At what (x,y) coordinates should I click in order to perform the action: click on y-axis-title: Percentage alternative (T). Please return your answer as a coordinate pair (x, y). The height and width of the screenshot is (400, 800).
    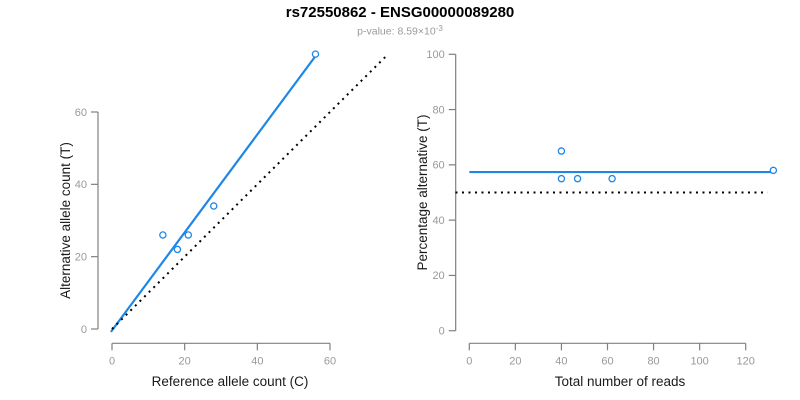
    Looking at the image, I should click on (422, 192).